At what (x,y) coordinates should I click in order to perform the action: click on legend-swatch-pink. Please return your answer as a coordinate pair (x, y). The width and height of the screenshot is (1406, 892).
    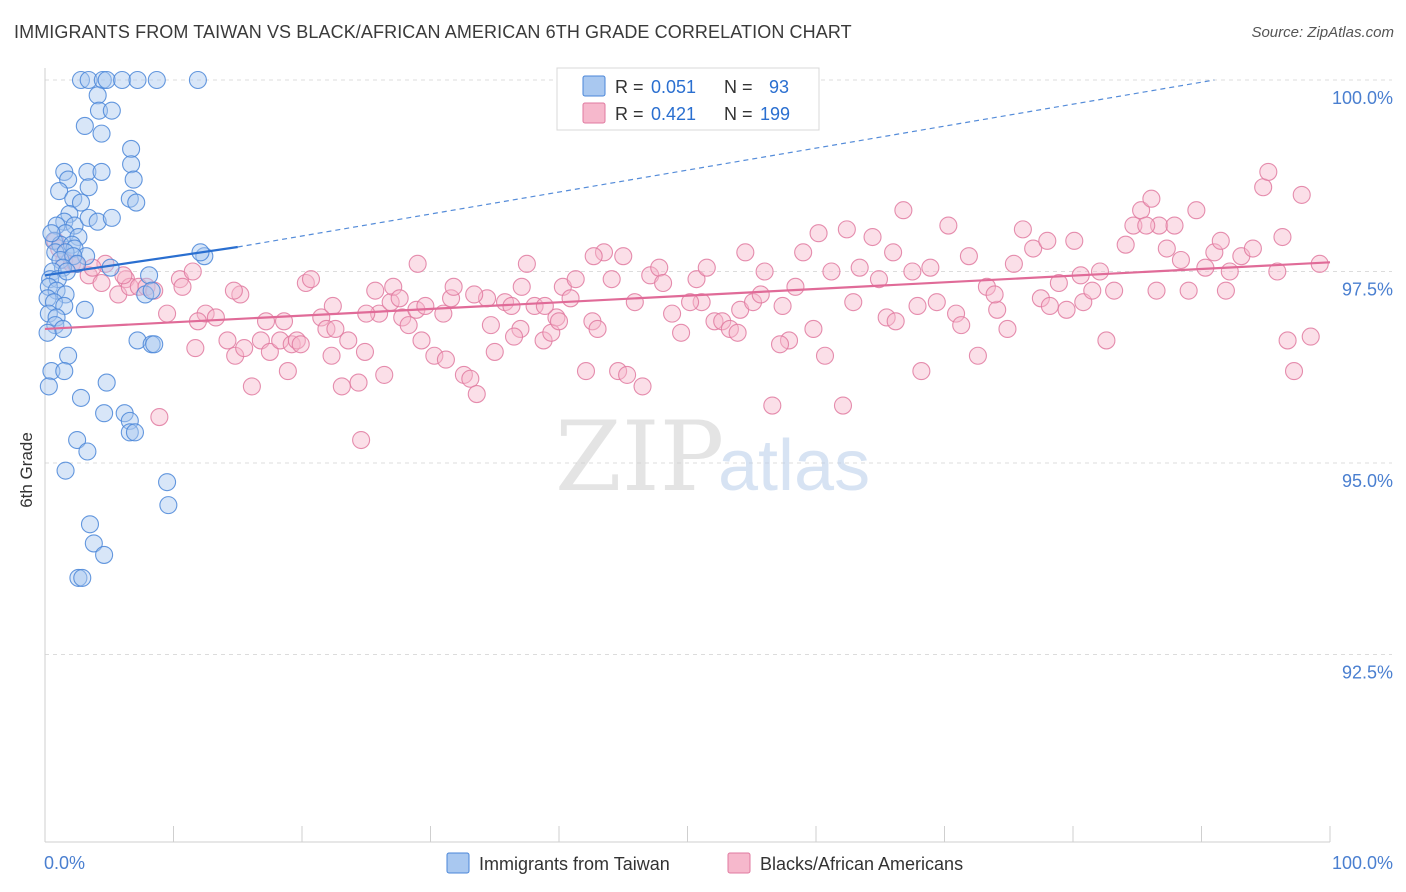
    Looking at the image, I should click on (594, 113).